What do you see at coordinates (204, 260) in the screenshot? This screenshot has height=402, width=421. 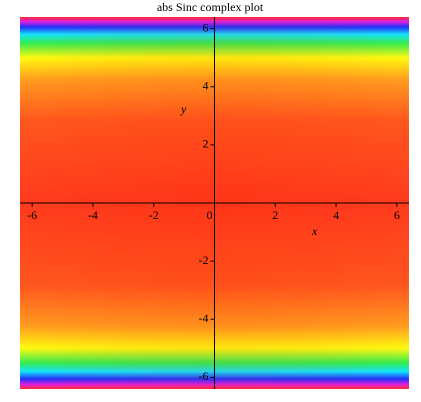 I see `y-tick-label: -2` at bounding box center [204, 260].